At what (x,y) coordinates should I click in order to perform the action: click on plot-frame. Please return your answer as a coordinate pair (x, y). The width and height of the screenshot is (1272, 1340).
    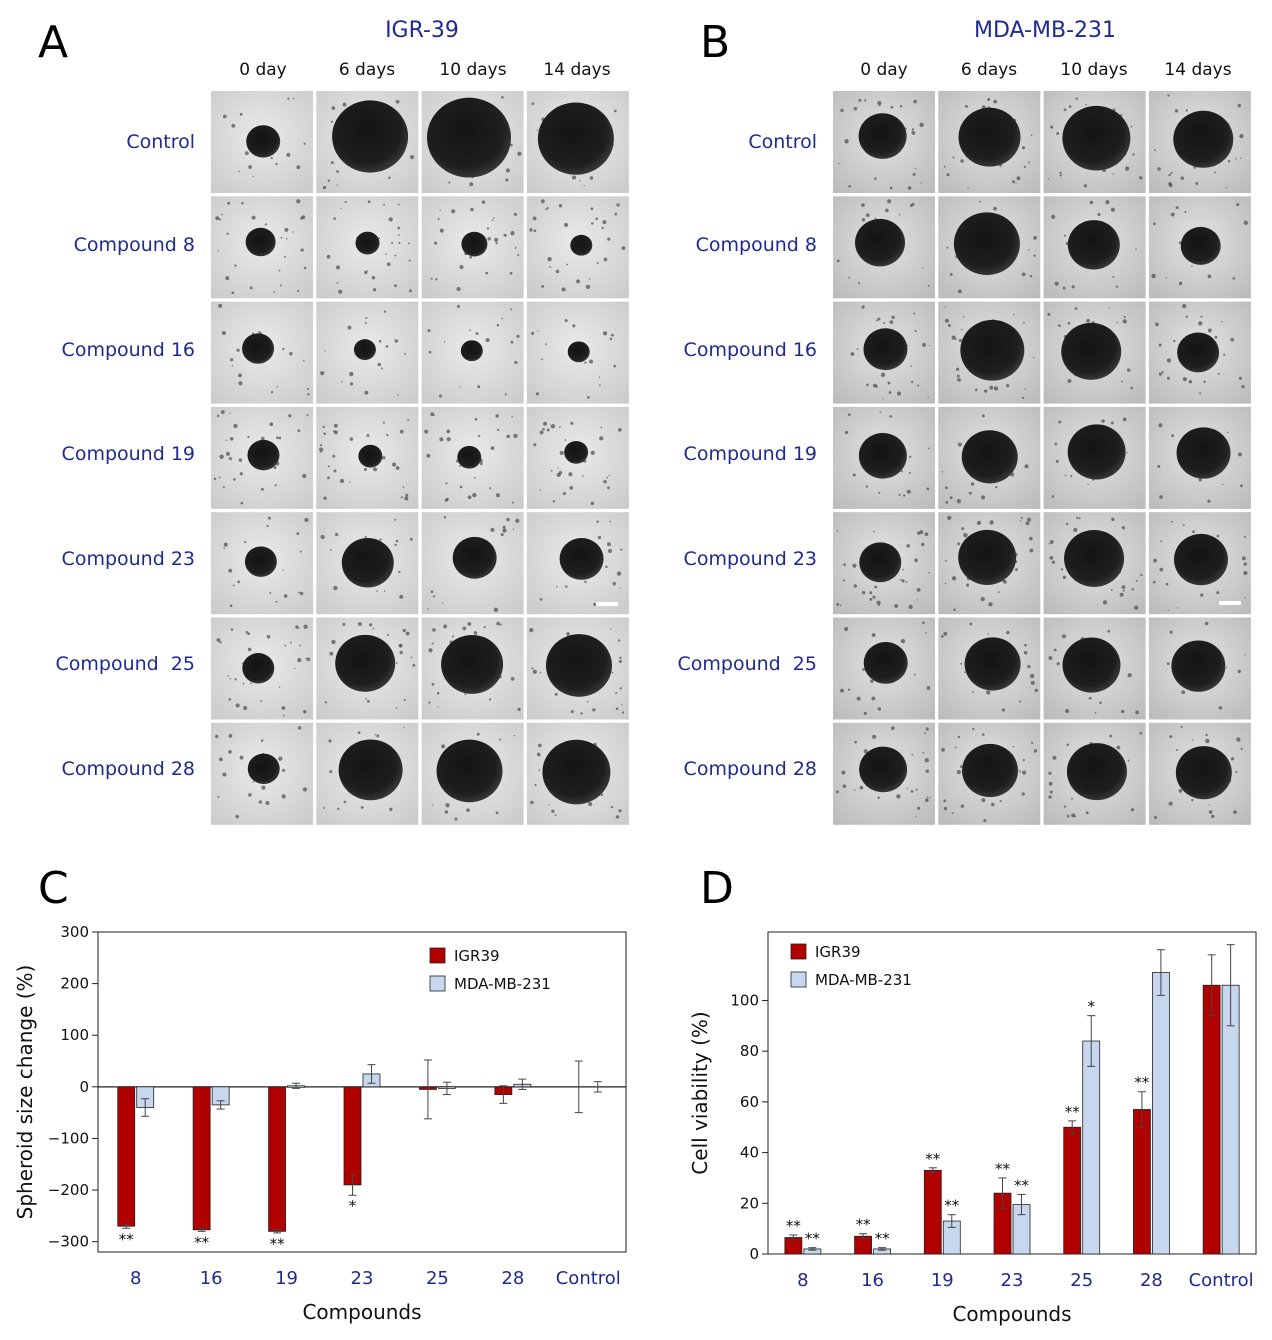
    Looking at the image, I should click on (1012, 1093).